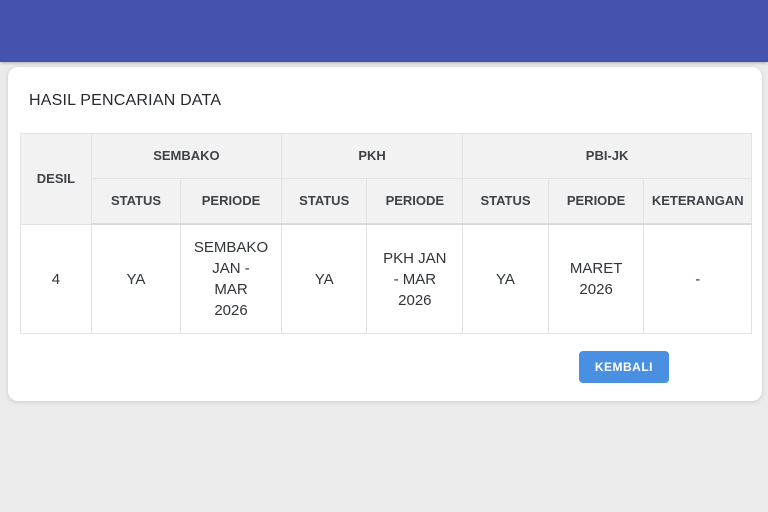 The image size is (768, 512). What do you see at coordinates (505, 279) in the screenshot?
I see `cell-pbi-jk-status: YA` at bounding box center [505, 279].